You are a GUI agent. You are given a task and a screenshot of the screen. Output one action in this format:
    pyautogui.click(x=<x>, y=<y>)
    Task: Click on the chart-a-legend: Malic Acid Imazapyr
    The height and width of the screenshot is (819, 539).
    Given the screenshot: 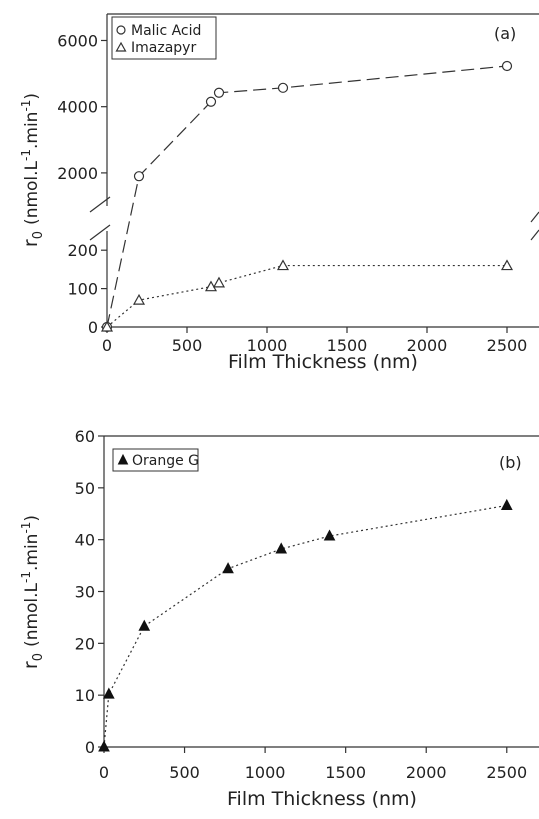 What is the action you would take?
    pyautogui.click(x=164, y=38)
    